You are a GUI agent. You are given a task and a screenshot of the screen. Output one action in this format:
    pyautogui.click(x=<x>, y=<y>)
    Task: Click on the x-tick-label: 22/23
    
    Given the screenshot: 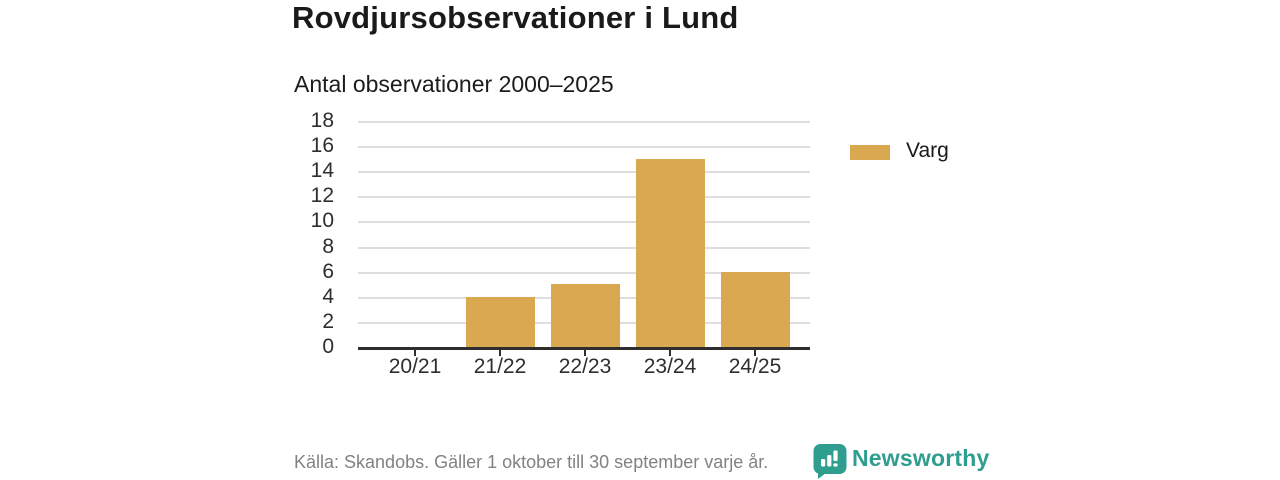 What is the action you would take?
    pyautogui.click(x=585, y=366)
    